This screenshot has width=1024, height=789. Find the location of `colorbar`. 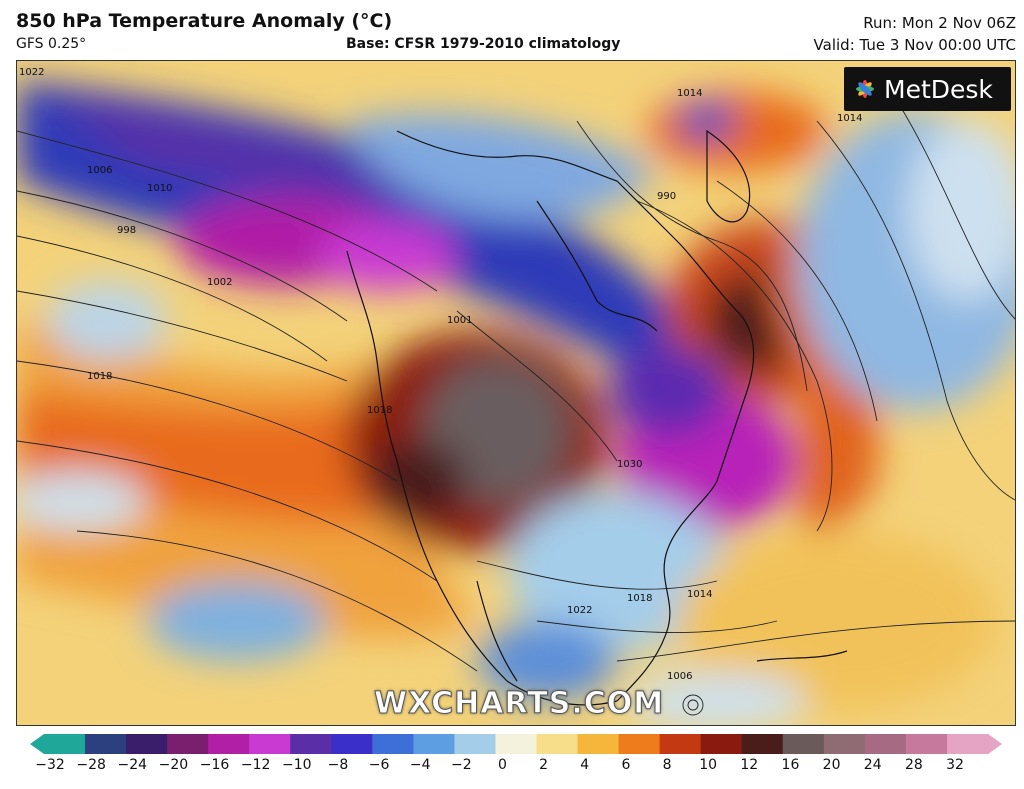

colorbar is located at coordinates (516, 744).